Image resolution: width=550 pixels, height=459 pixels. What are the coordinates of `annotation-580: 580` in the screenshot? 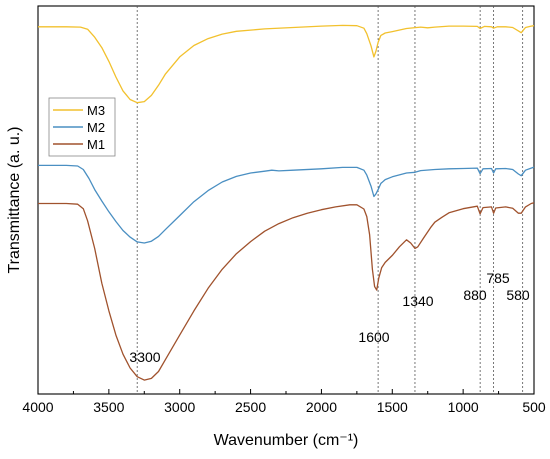 It's located at (518, 295).